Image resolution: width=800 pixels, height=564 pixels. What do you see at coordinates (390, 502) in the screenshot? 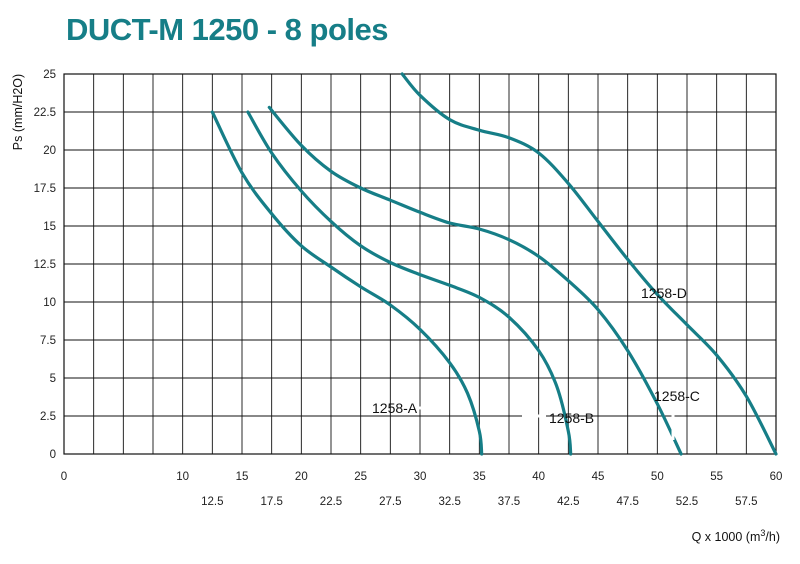
I see `x-tick-label: 27.5` at bounding box center [390, 502].